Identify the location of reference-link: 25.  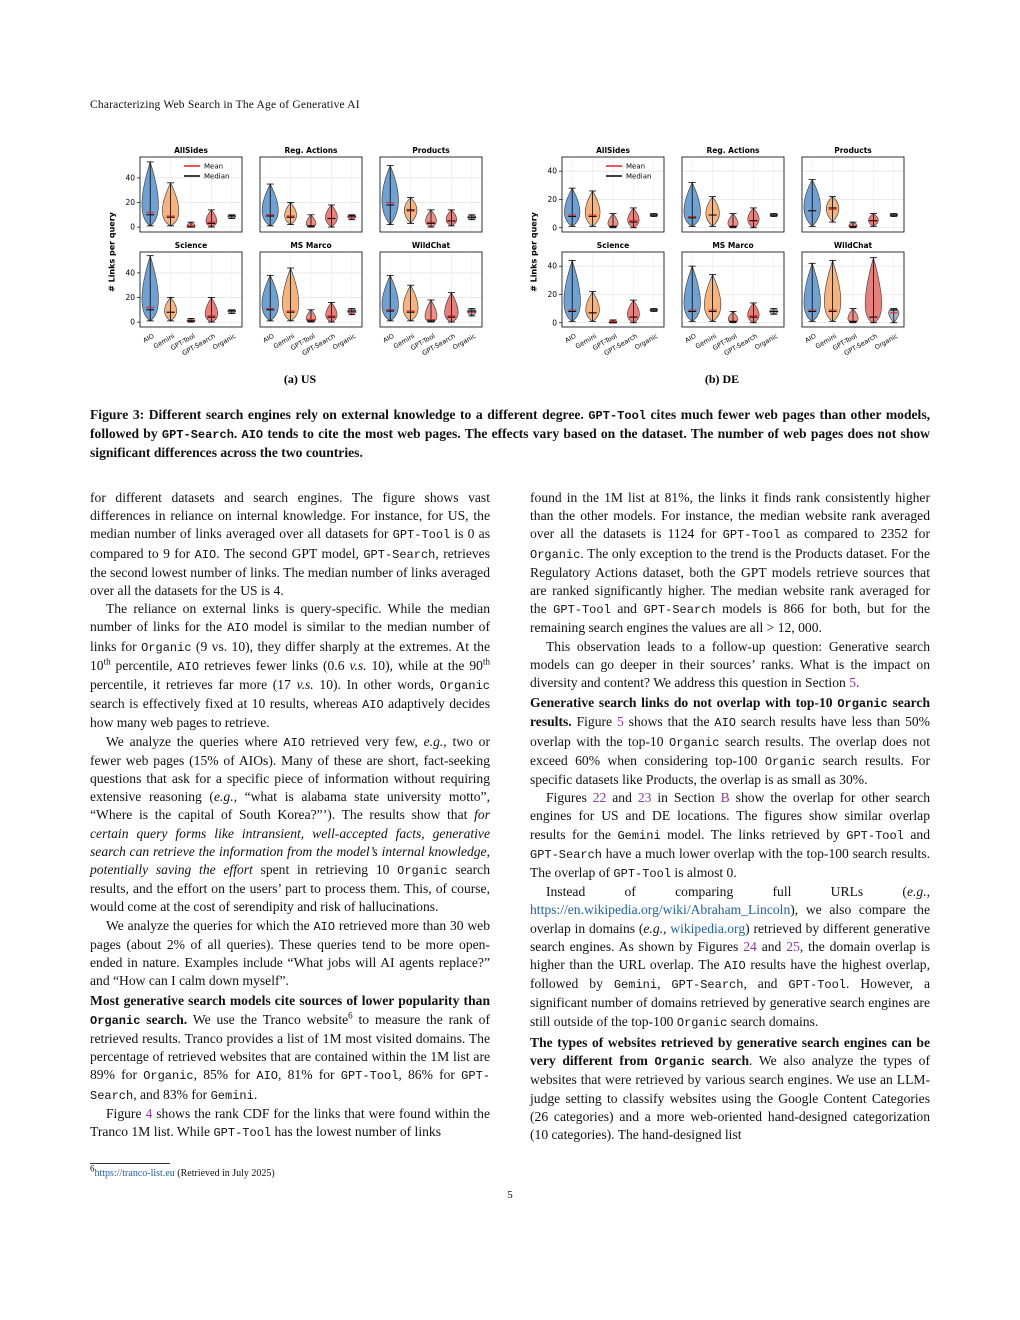
(793, 946).